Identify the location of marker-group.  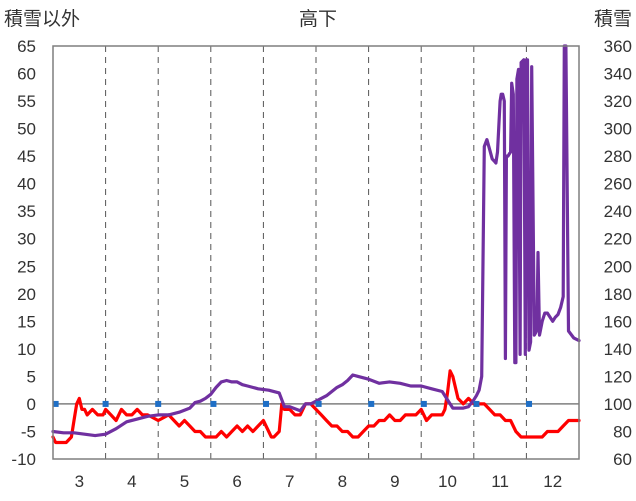
(292, 403).